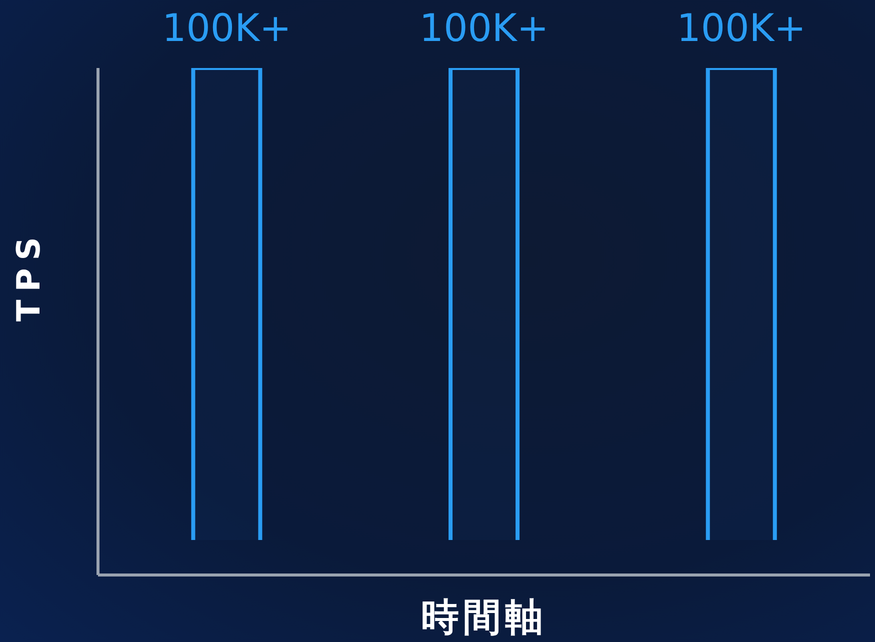 The height and width of the screenshot is (642, 875). Describe the element at coordinates (484, 617) in the screenshot. I see `x-axis-title: 時間軸` at that location.